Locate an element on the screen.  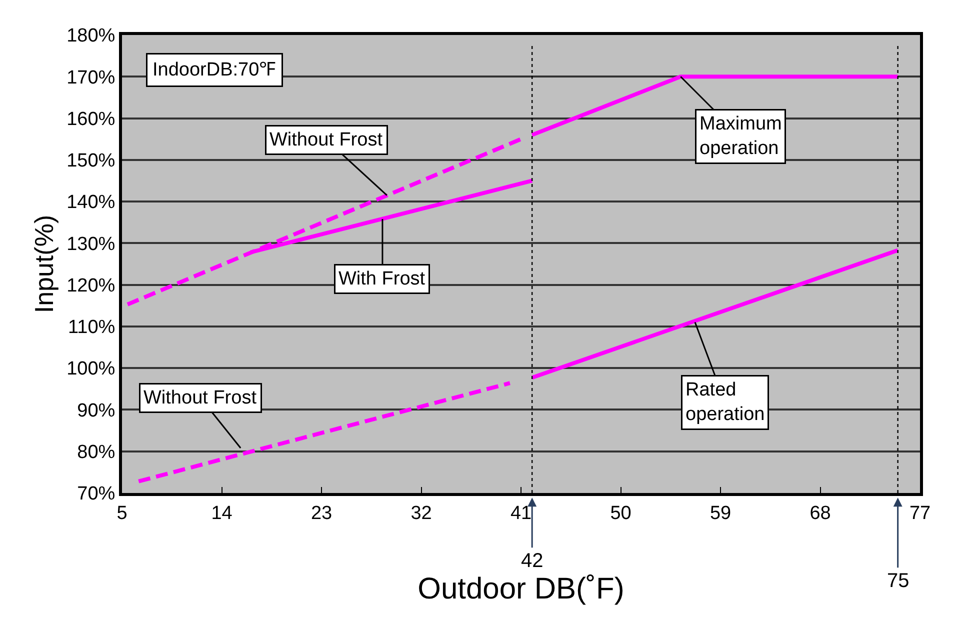
y-tick-label: 120% is located at coordinates (91, 285).